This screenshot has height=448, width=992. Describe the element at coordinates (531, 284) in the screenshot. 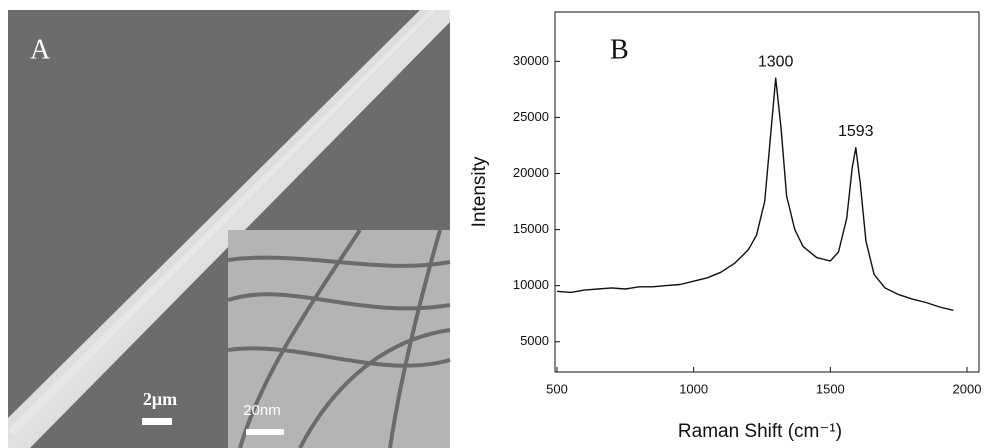

I see `y-tick-label: 10000` at that location.